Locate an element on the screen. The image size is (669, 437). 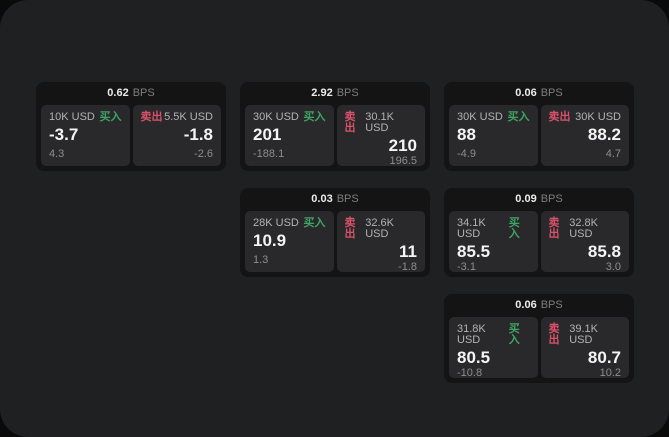
sell-price: 80.7 is located at coordinates (604, 357).